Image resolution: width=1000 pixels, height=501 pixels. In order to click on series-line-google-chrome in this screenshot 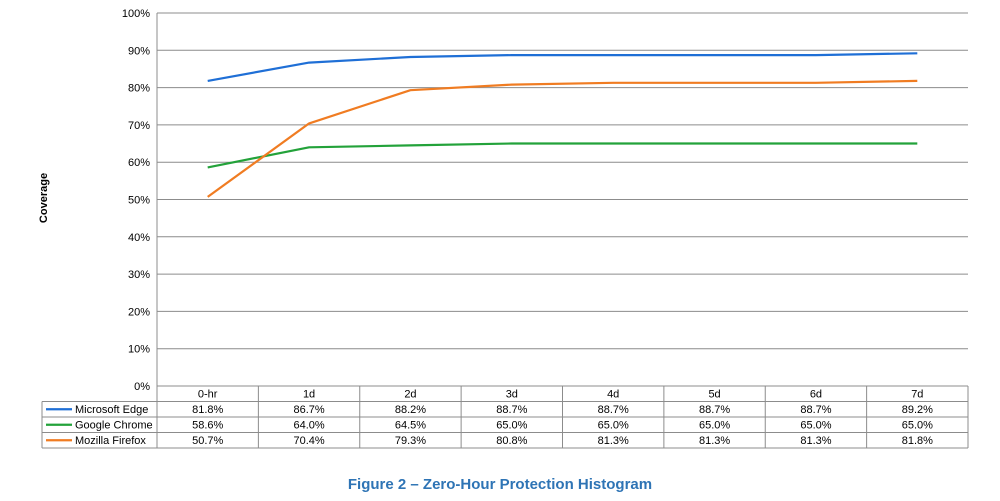, I will do `click(562, 155)`.